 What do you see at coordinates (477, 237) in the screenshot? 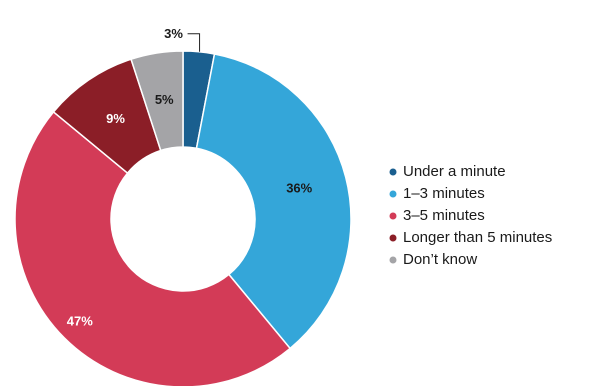
I see `legend-label-4: Longer than 5 minutes` at bounding box center [477, 237].